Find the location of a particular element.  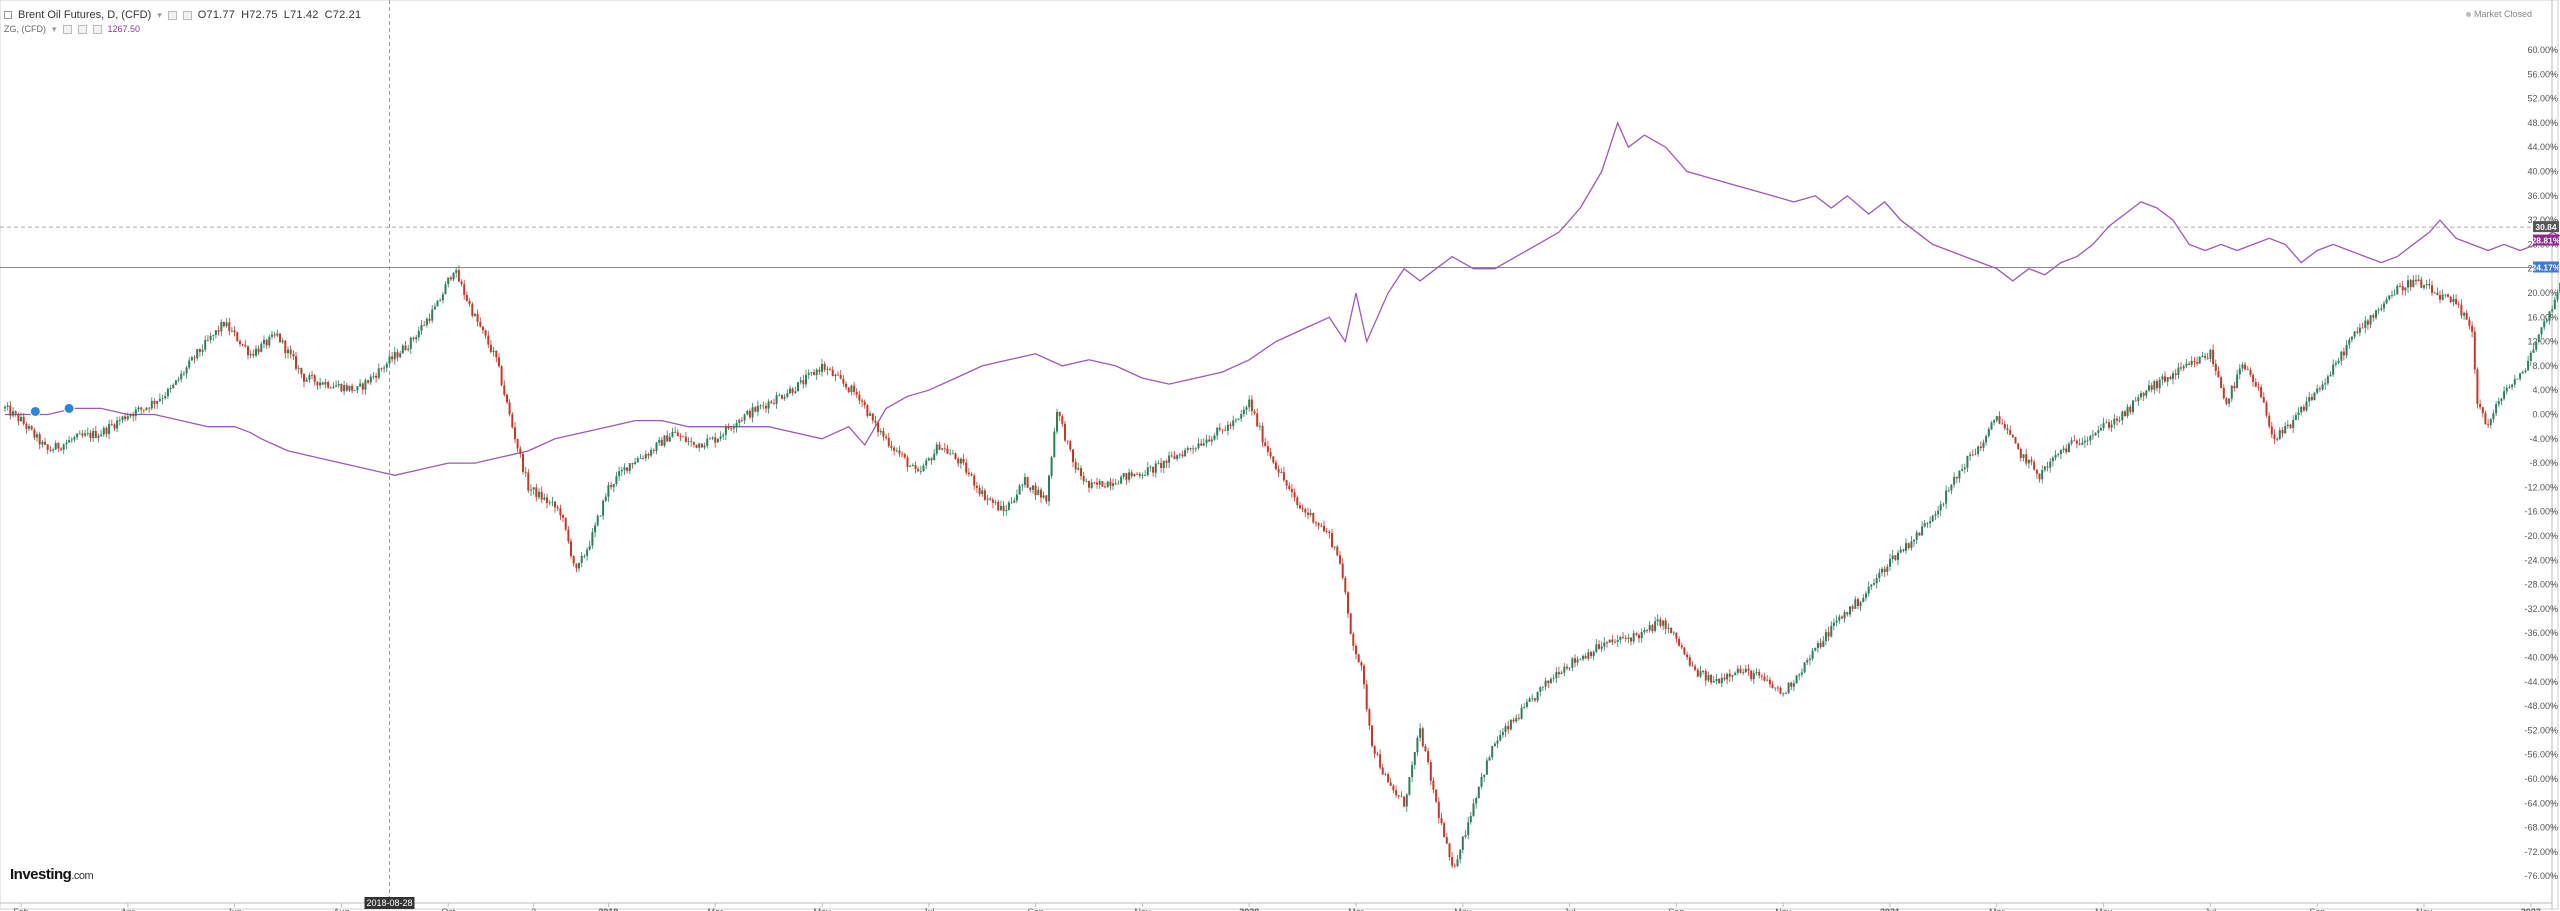

close-icon is located at coordinates (97, 29).